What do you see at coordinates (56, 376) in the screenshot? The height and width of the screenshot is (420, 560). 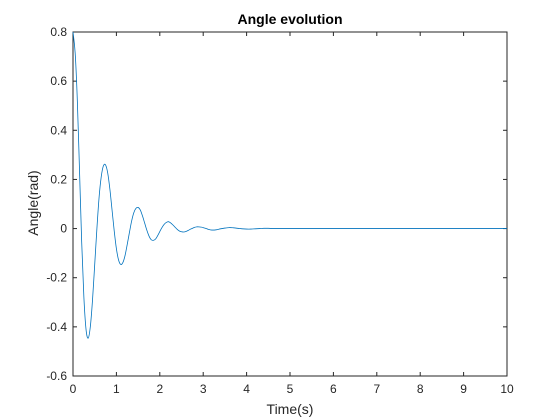 I see `y-tick-label: -0.6` at bounding box center [56, 376].